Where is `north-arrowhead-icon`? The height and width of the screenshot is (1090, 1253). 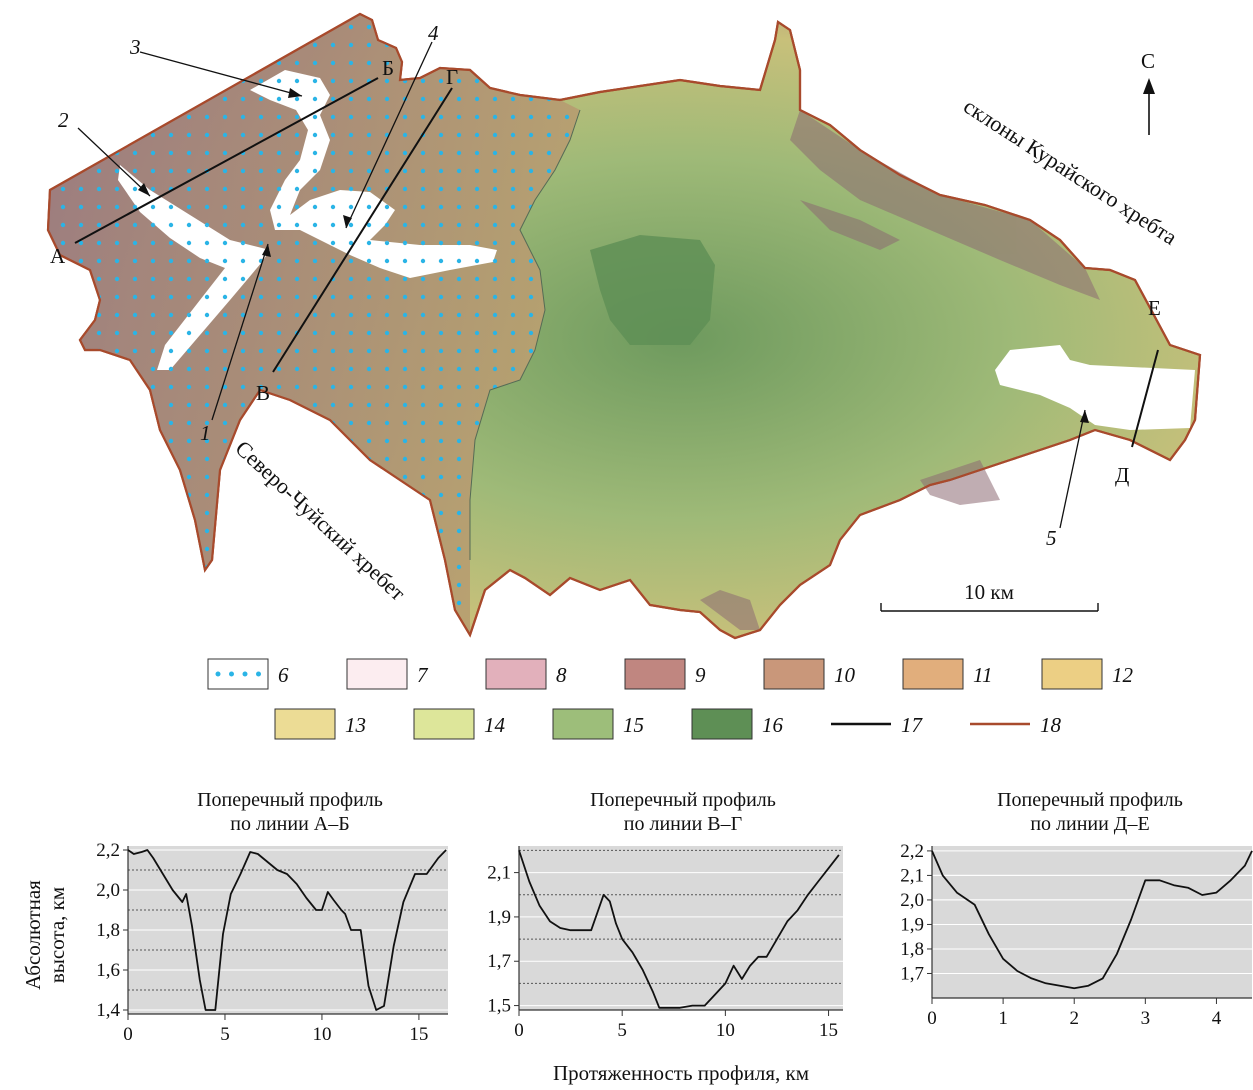 north-arrowhead-icon is located at coordinates (1149, 86).